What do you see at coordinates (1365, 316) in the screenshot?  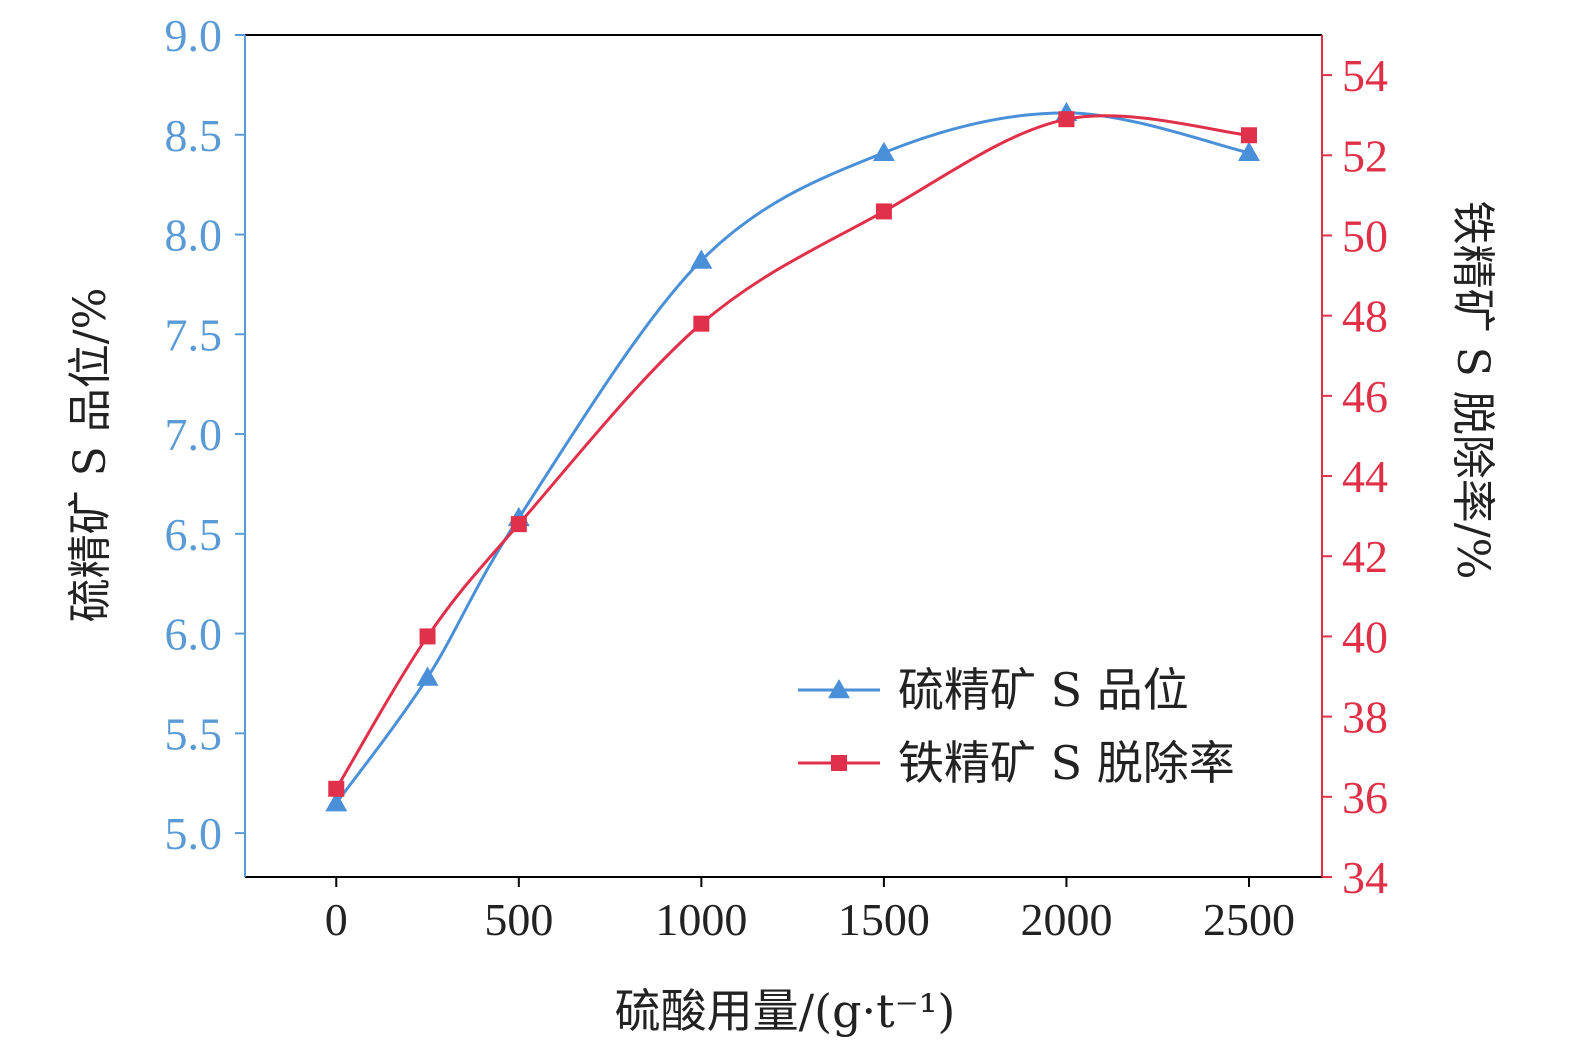 I see `y-right-tick-label: 48` at bounding box center [1365, 316].